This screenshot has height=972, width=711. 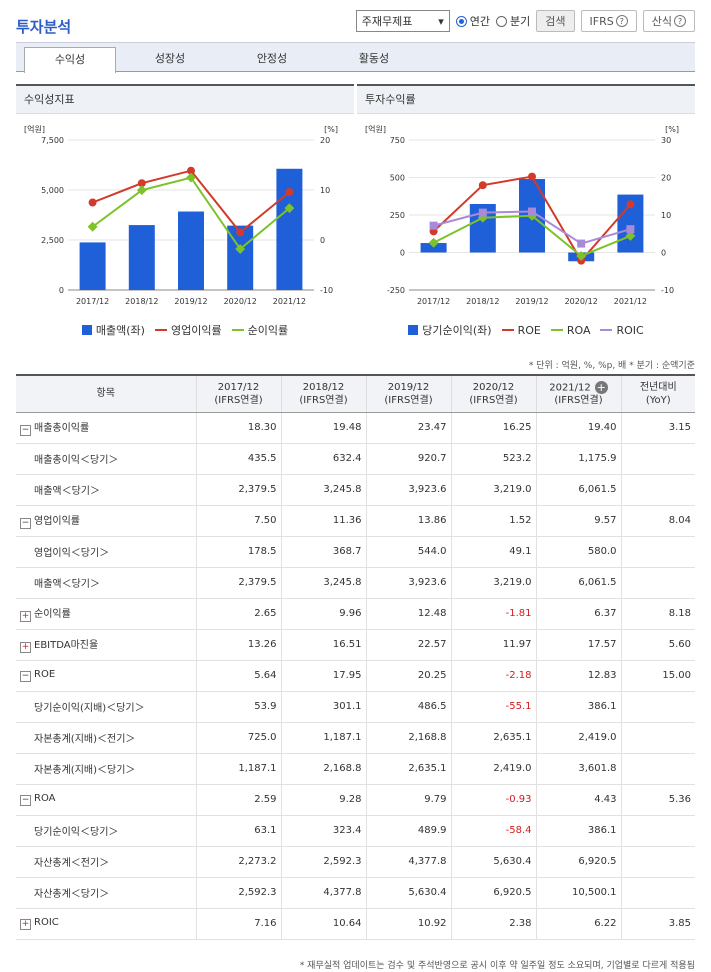 What do you see at coordinates (408, 924) in the screenshot?
I see `table-cell: 10.92` at bounding box center [408, 924].